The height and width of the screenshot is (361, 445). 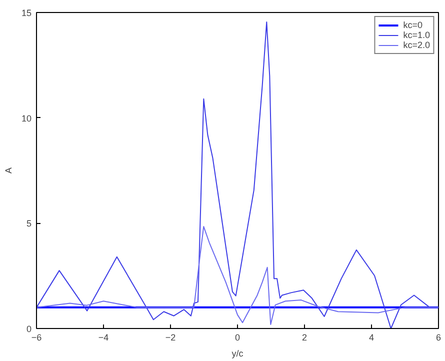 What do you see at coordinates (371, 337) in the screenshot?
I see `x-tick-label: 4` at bounding box center [371, 337].